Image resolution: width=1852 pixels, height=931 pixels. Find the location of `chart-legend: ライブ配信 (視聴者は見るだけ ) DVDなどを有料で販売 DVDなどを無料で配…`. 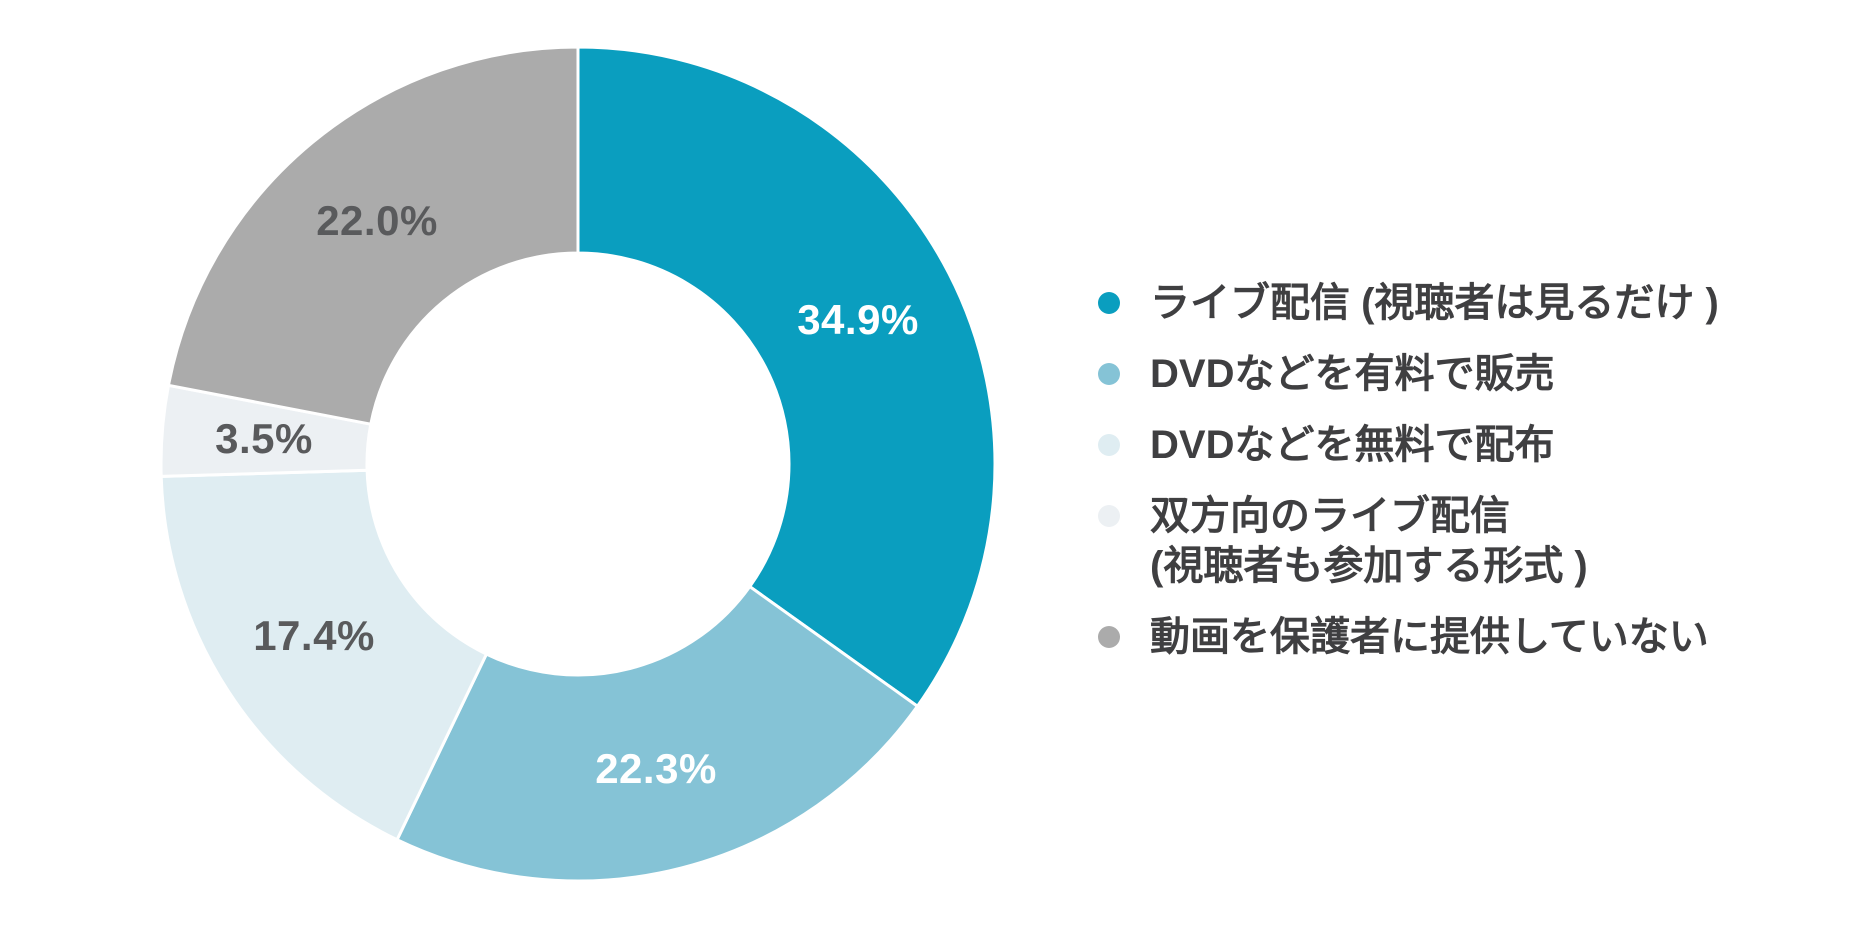

chart-legend: ライブ配信 (視聴者は見るだけ ) DVDなどを有料で販売 DVDなどを無料で配… is located at coordinates (1408, 470).